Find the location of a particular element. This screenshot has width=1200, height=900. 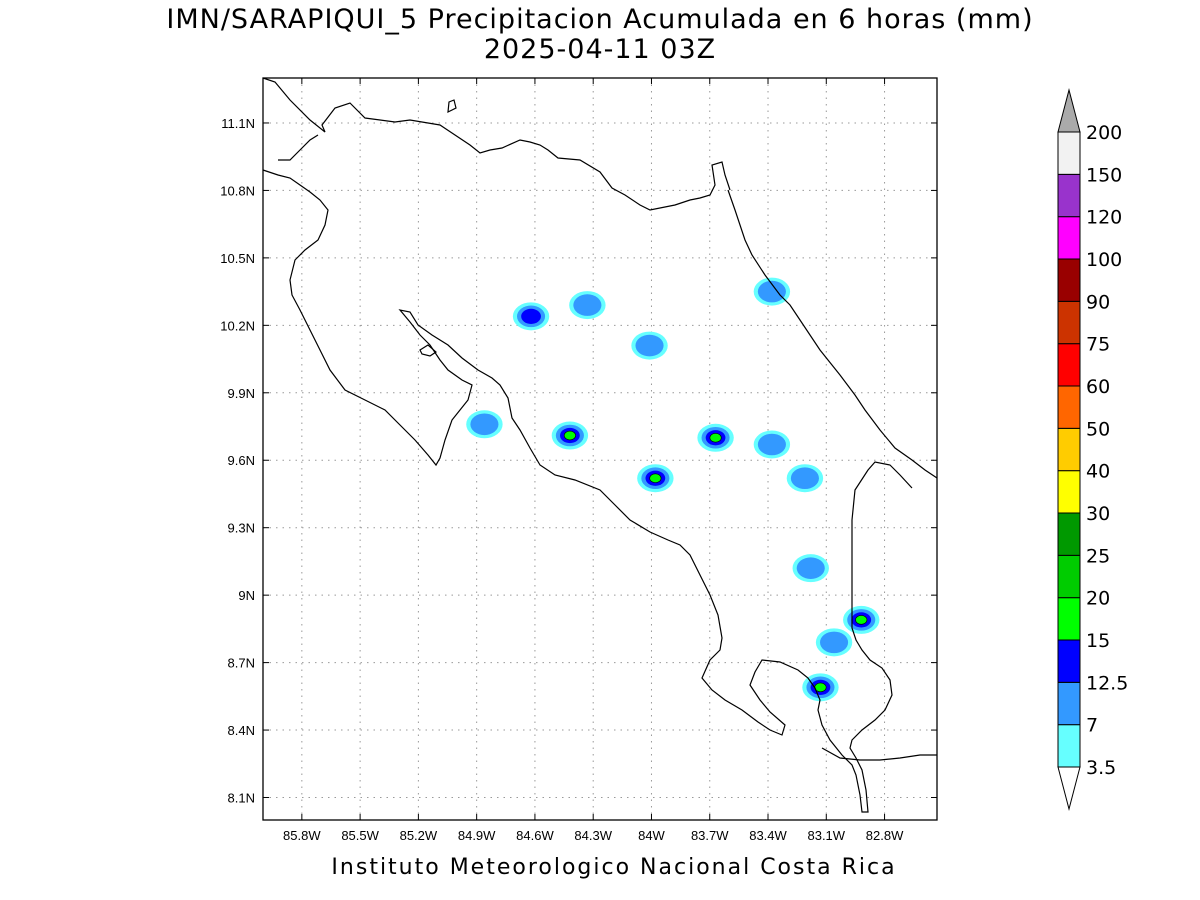

x-tick-label: 84.6W is located at coordinates (535, 835).